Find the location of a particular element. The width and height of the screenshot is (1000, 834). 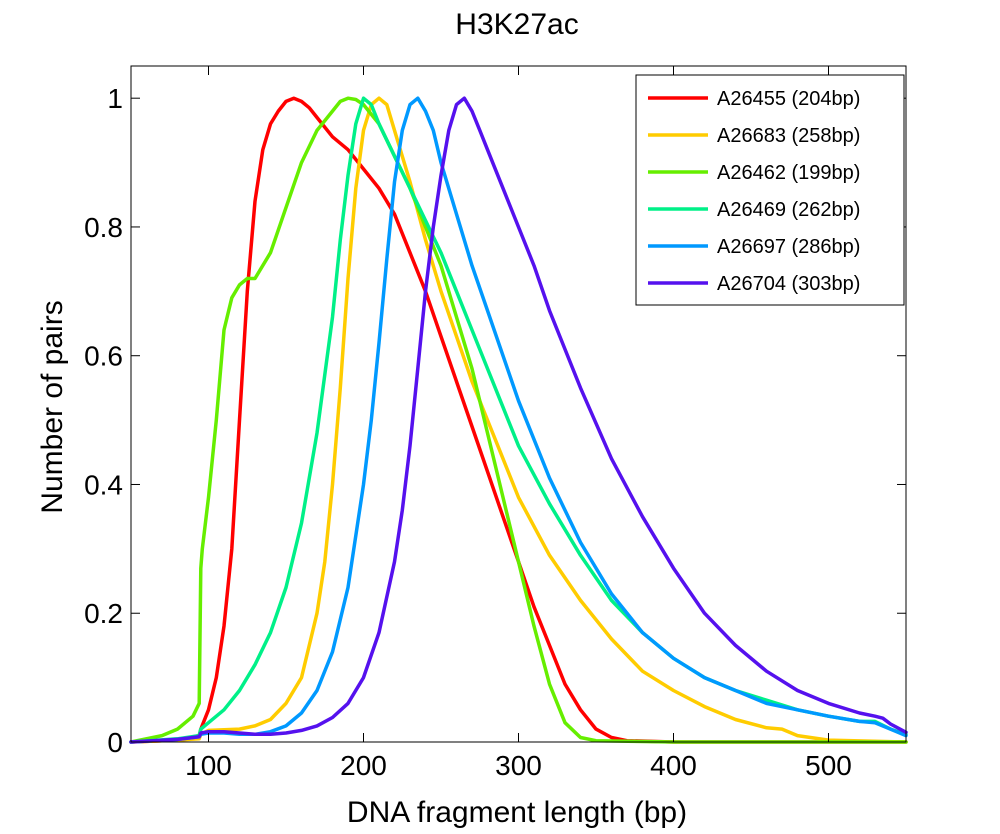

y-axis-title: Number of pairs is located at coordinates (52, 406).